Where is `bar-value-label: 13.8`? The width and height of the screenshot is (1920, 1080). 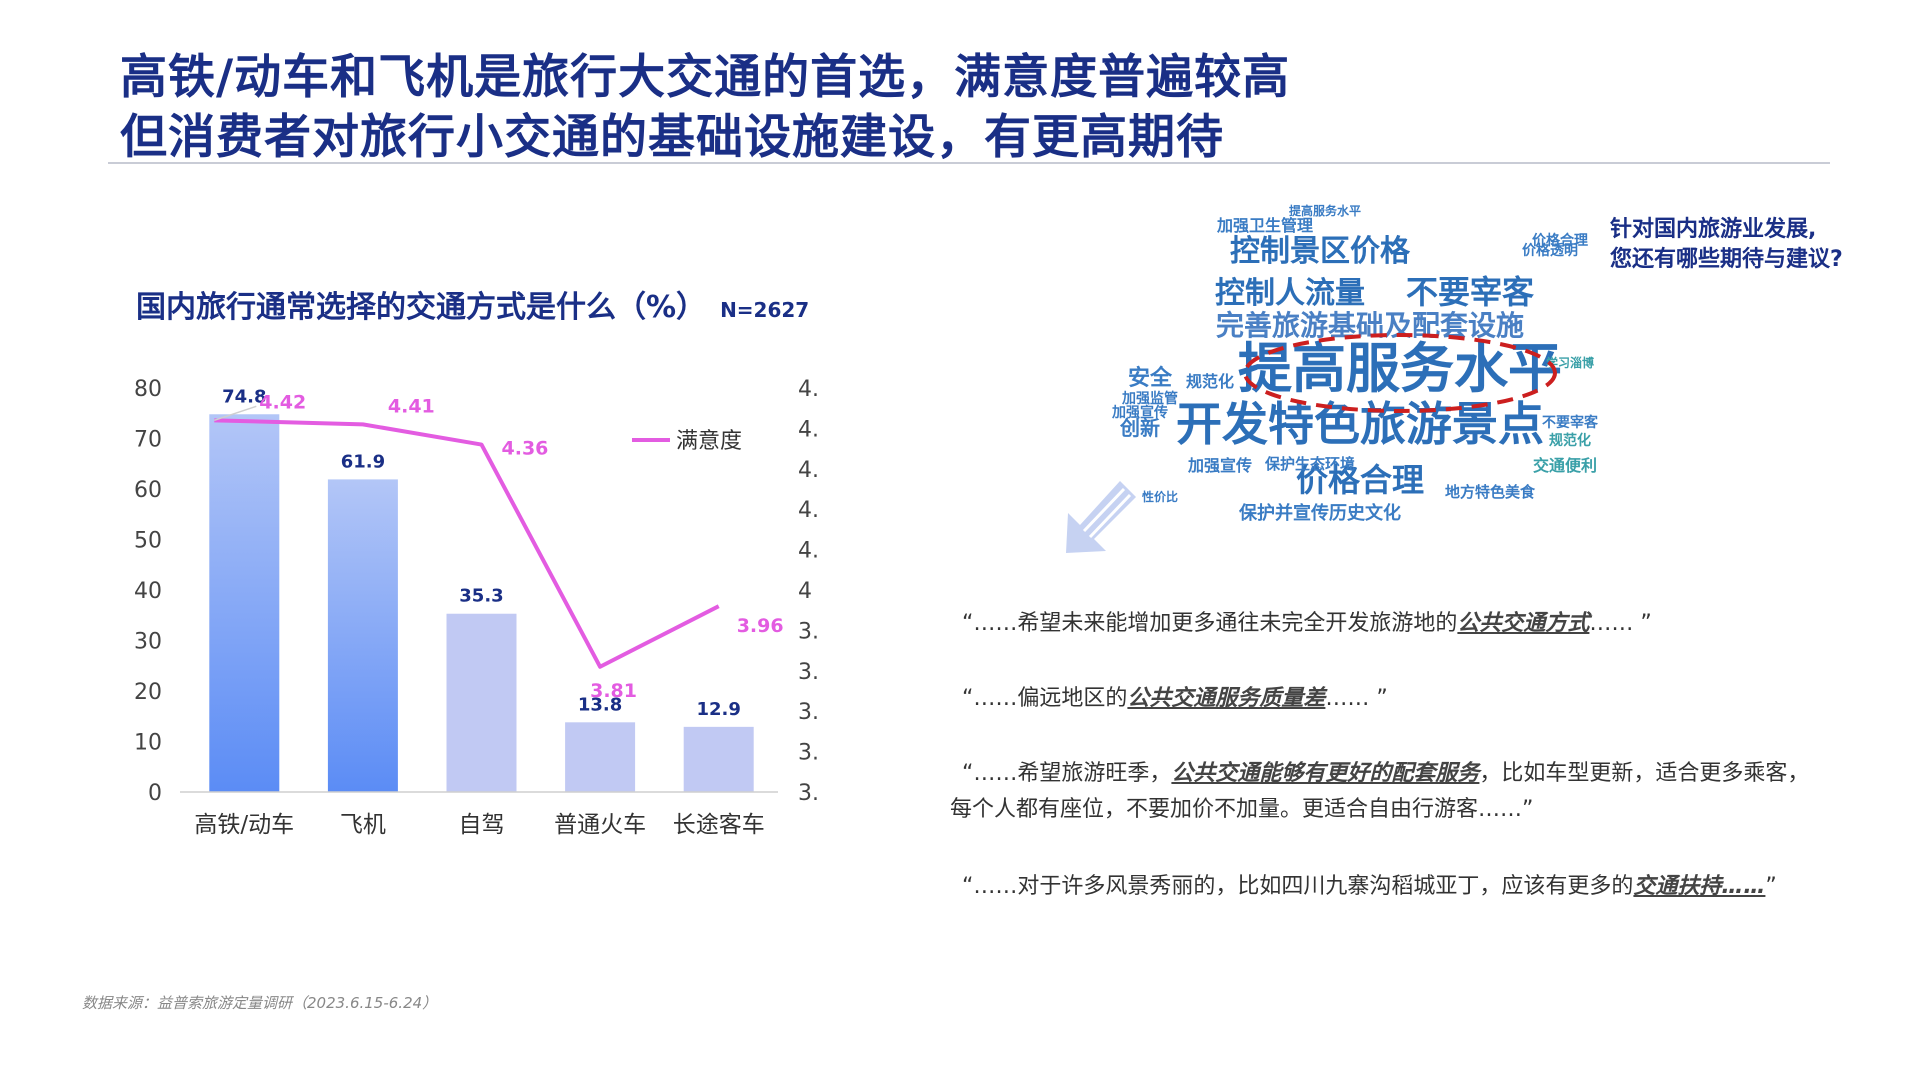 bar-value-label: 13.8 is located at coordinates (600, 704).